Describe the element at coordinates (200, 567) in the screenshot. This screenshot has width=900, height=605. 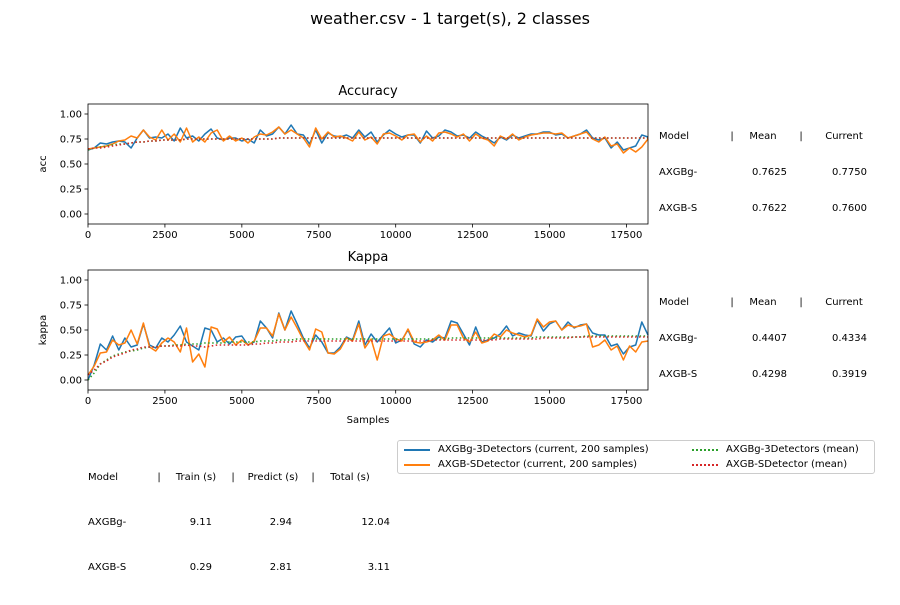
I see `timing-train: 0.29` at that location.